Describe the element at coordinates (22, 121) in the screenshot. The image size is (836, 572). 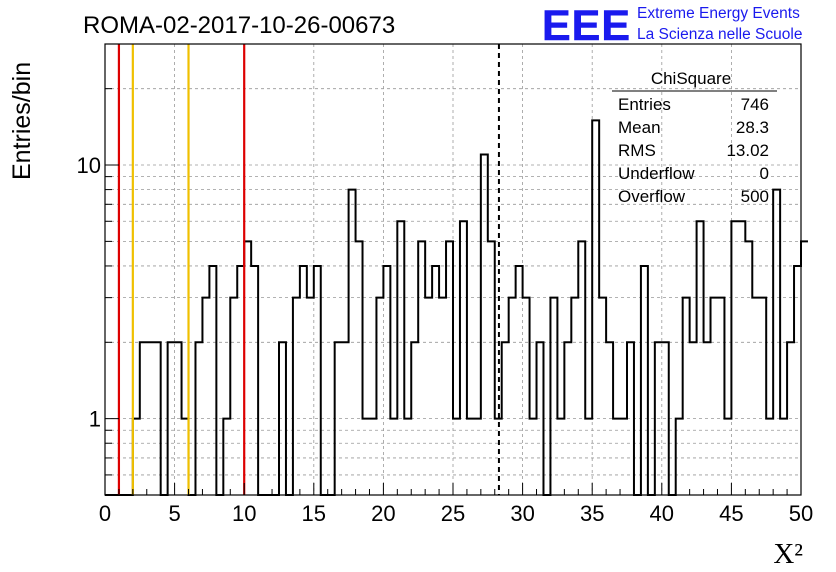
I see `y-axis-label: Entries/bin` at that location.